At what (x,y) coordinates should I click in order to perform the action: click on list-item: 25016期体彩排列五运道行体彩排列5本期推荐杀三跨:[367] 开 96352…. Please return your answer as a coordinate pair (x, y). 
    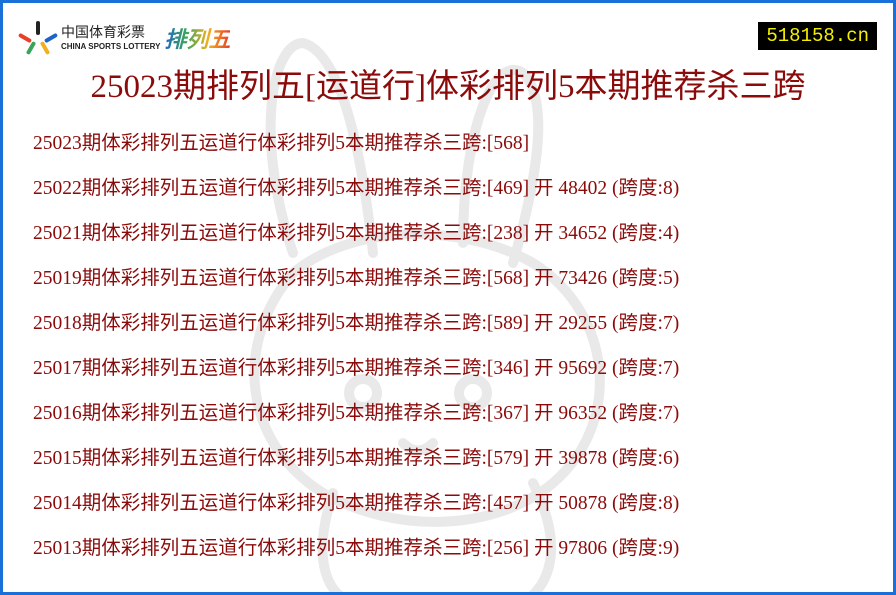
    Looking at the image, I should click on (356, 413).